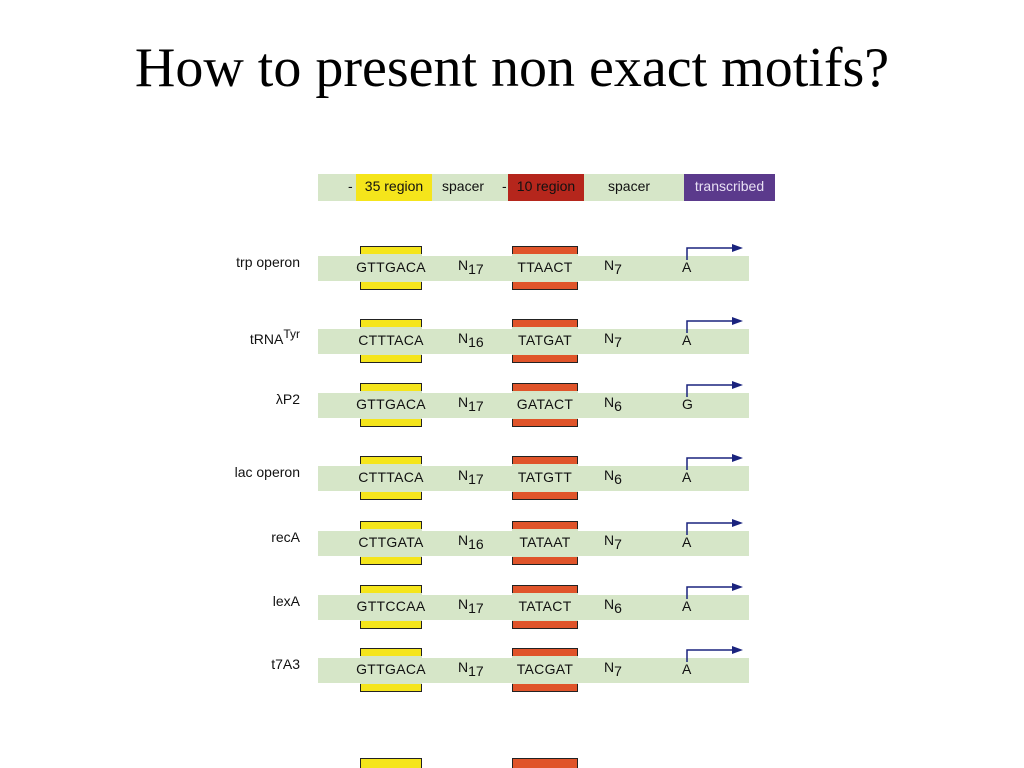  I want to click on promoter-name-text: lac operon, so click(267, 472).